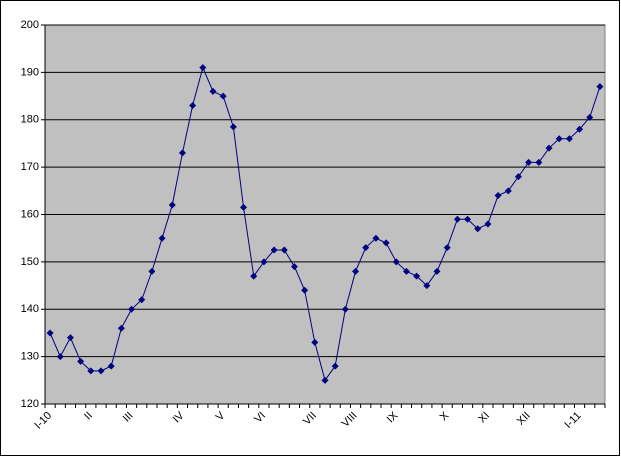 The image size is (621, 457). Describe the element at coordinates (30, 309) in the screenshot. I see `y-tick-label: 140` at that location.